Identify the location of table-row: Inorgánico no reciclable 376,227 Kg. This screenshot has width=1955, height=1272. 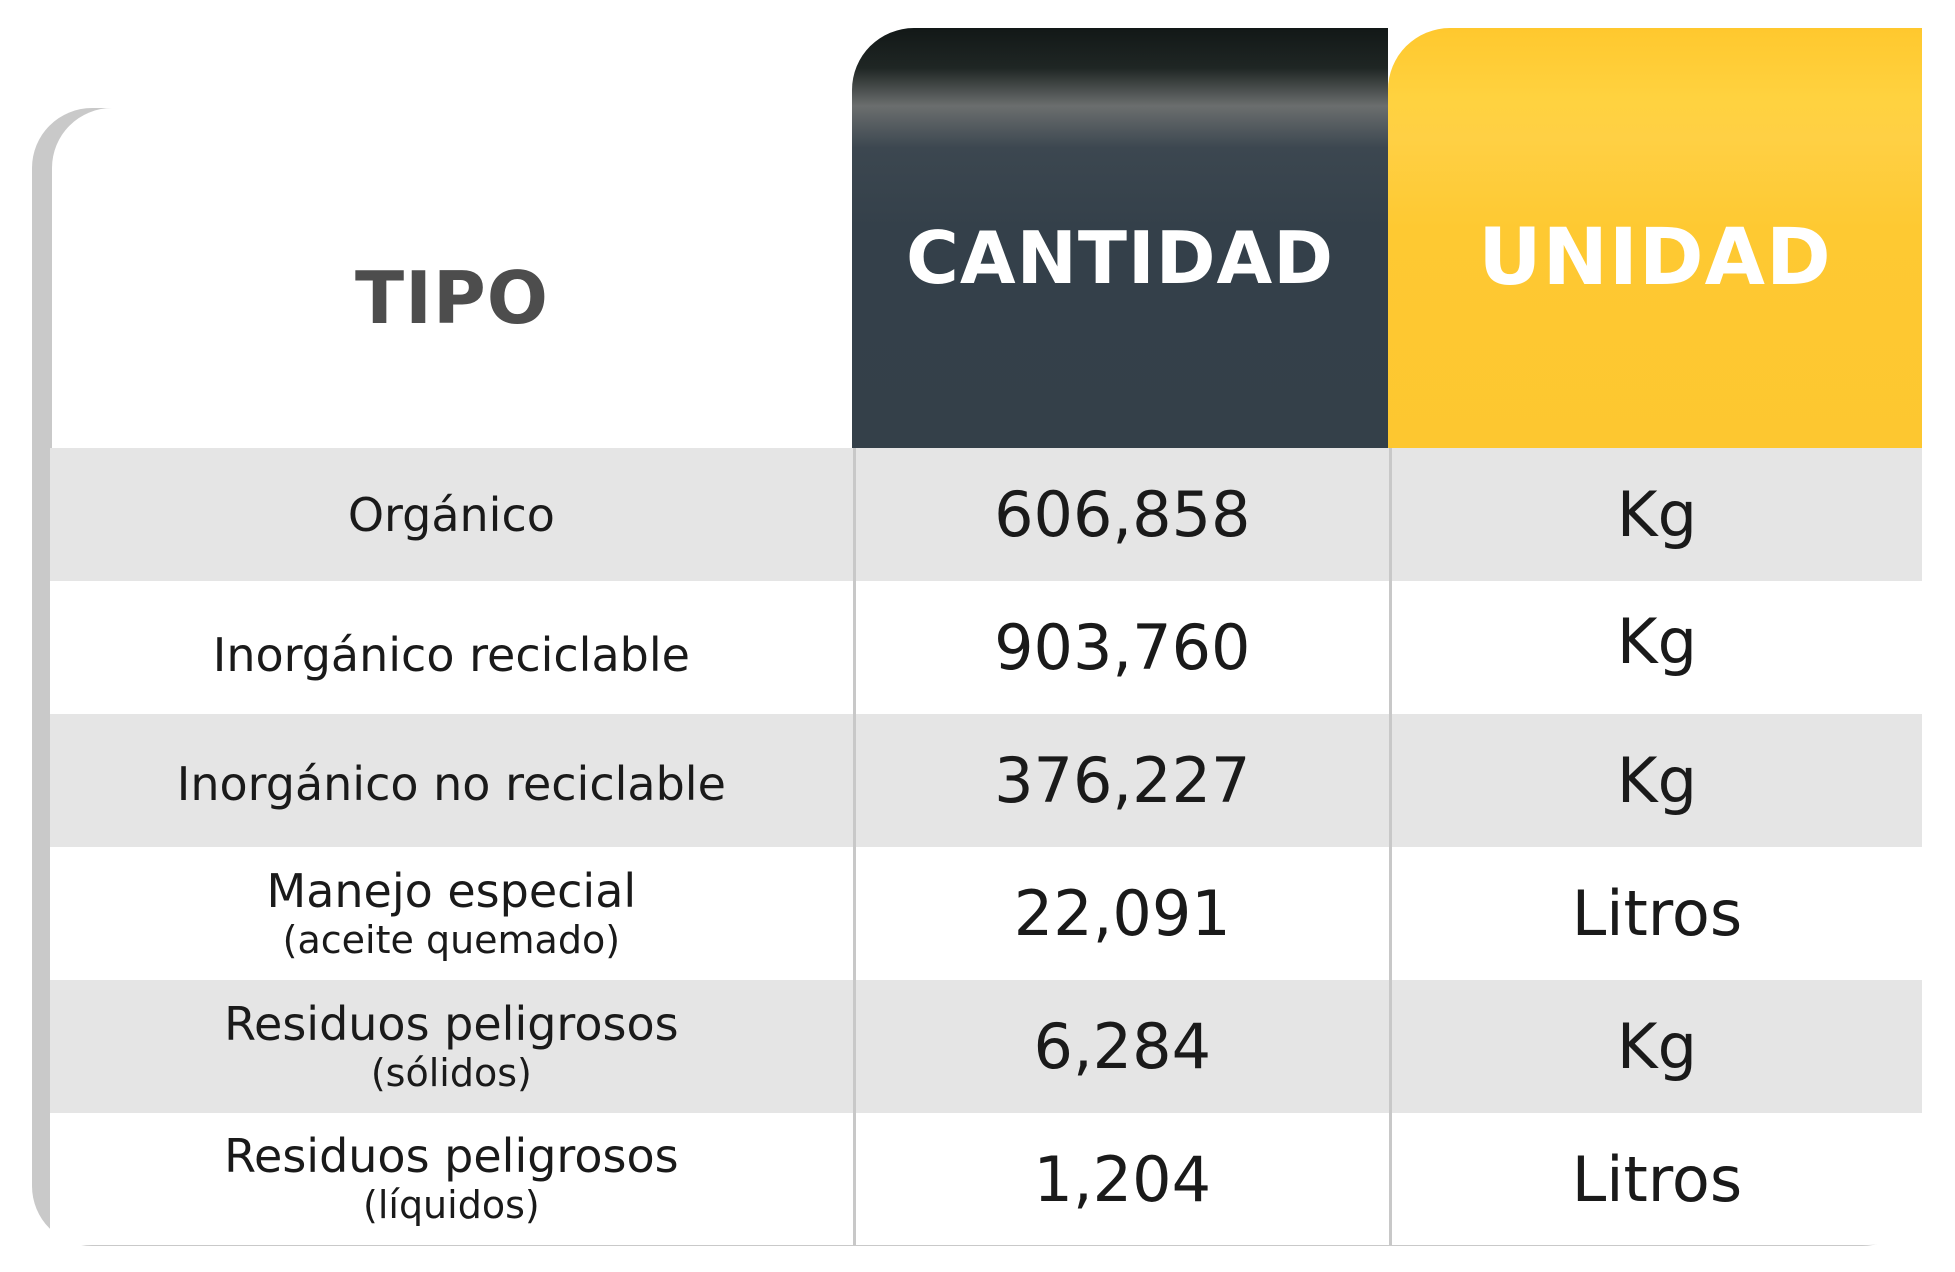
(986, 780).